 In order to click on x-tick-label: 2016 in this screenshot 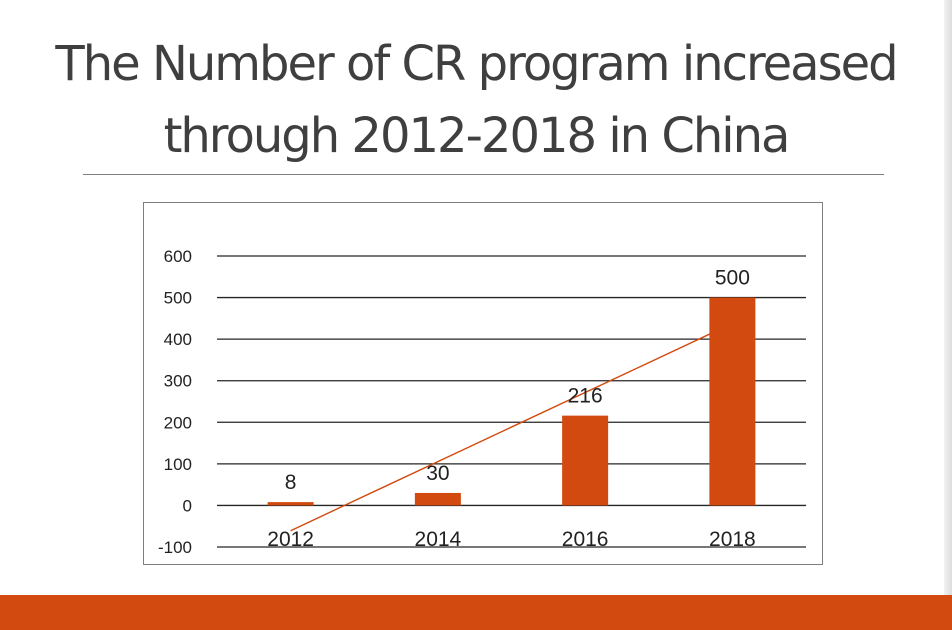, I will do `click(585, 539)`.